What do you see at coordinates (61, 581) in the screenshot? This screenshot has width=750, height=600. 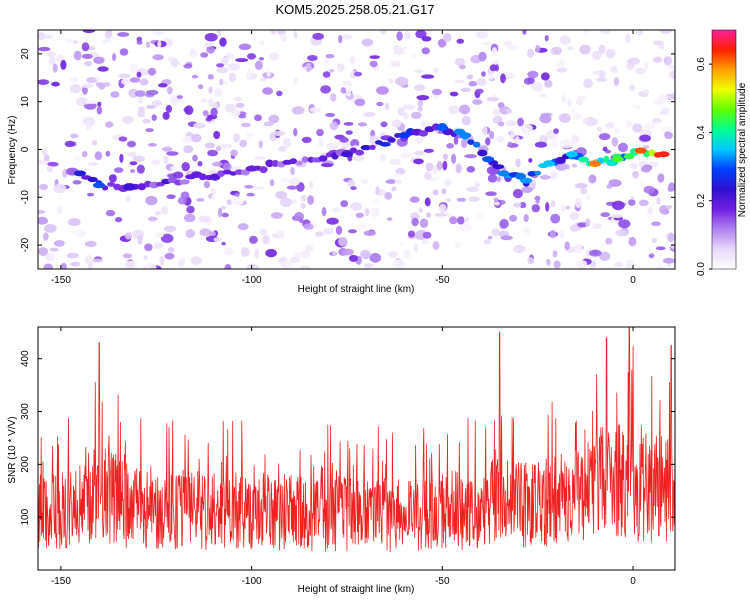 I see `snr-x-tick-label: -150` at bounding box center [61, 581].